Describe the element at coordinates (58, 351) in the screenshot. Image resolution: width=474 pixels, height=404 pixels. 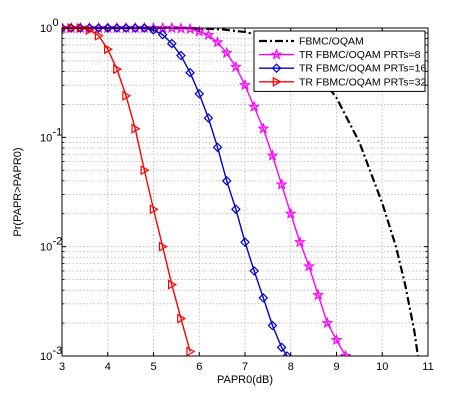
I see `y-tick-exponent: -3` at that location.